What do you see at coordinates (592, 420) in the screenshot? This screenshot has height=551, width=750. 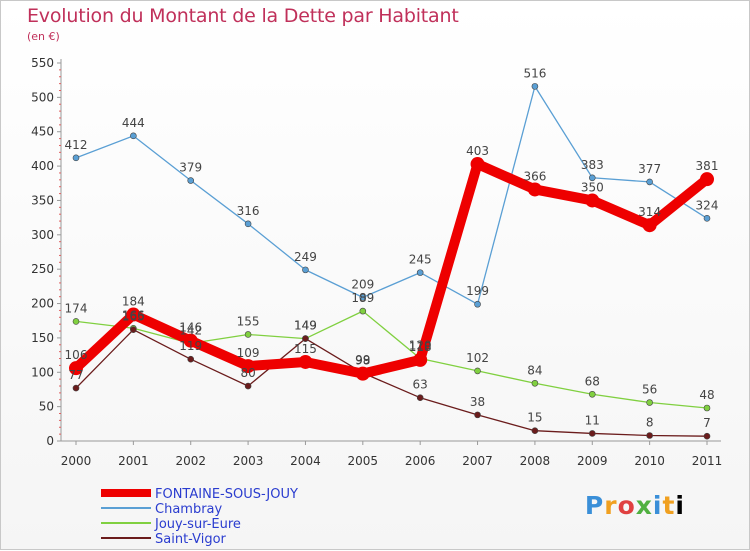 I see `data-label: 11` at bounding box center [592, 420].